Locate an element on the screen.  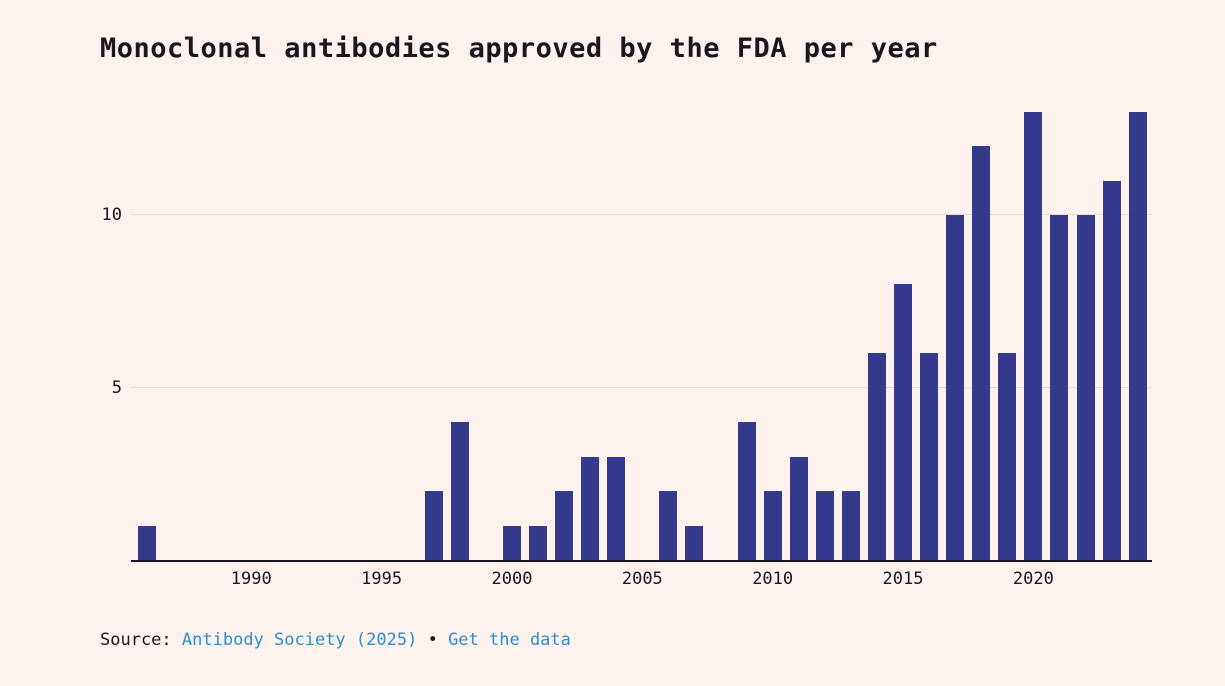
bar-2009 is located at coordinates (746, 491).